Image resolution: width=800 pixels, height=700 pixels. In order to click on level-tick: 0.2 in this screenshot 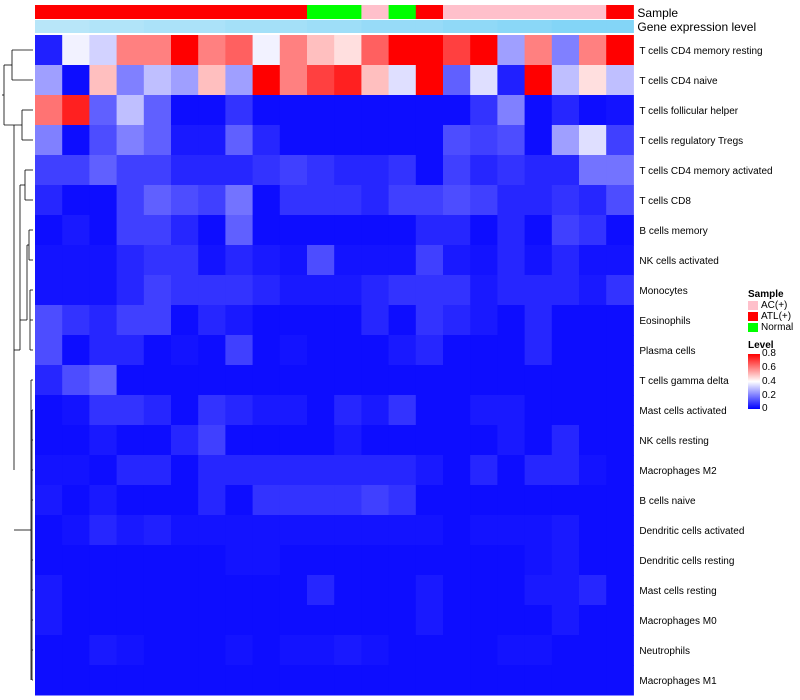, I will do `click(769, 395)`.